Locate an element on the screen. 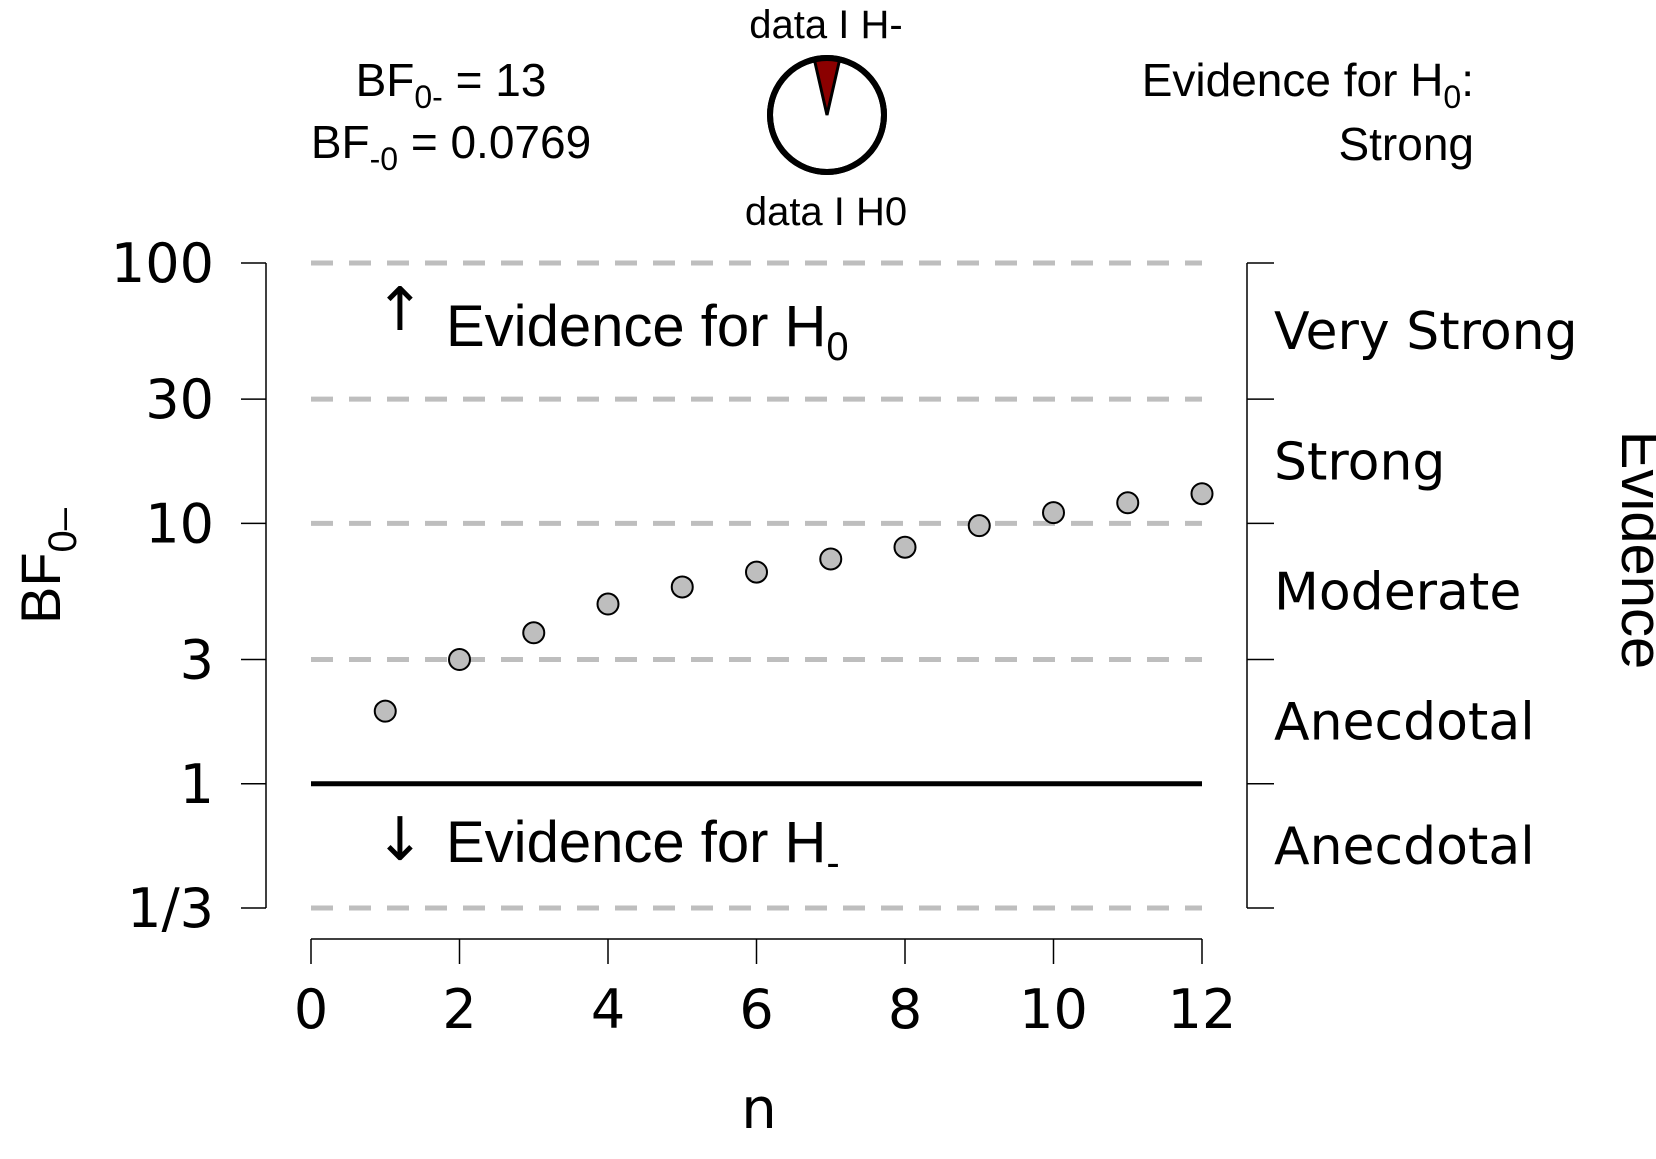 The height and width of the screenshot is (1159, 1656). y-tick-label: 3 is located at coordinates (197, 660).